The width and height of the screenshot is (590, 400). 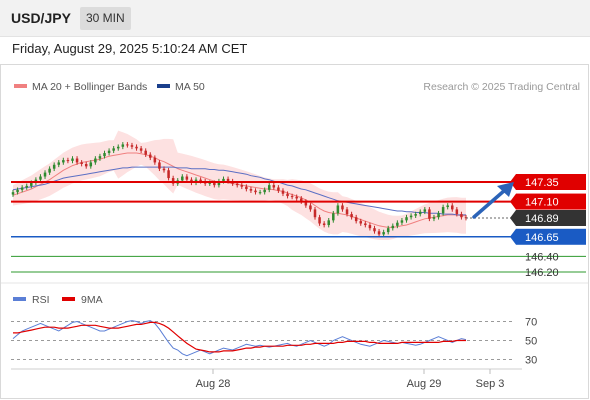 What do you see at coordinates (274, 342) in the screenshot?
I see `rsi-panel: 70 50 30` at bounding box center [274, 342].